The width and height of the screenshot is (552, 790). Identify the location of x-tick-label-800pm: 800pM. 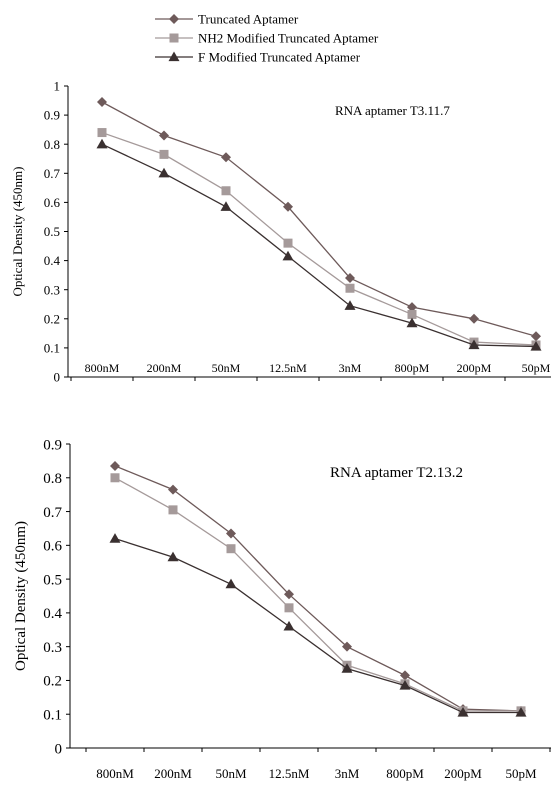
(405, 773).